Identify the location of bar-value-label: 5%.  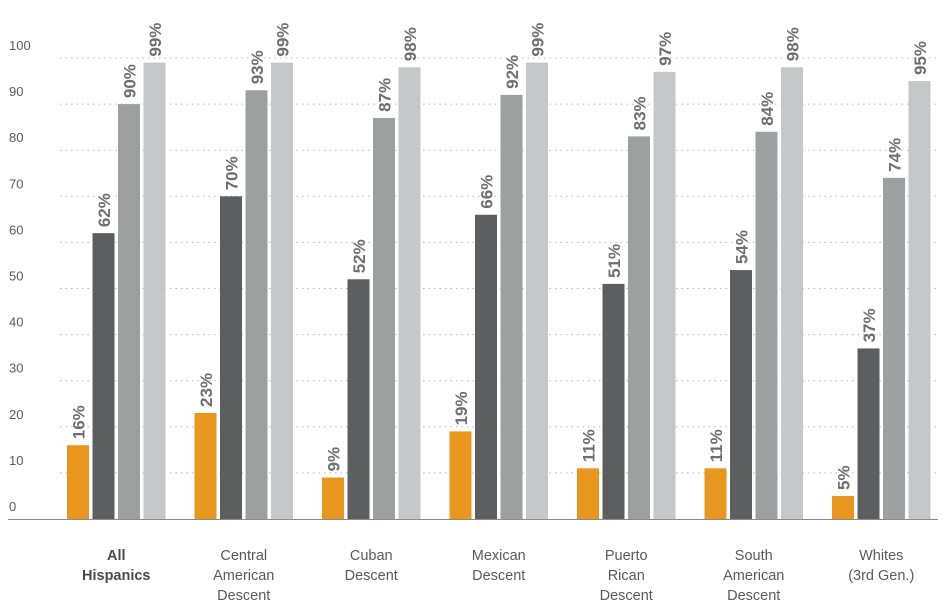
(844, 477).